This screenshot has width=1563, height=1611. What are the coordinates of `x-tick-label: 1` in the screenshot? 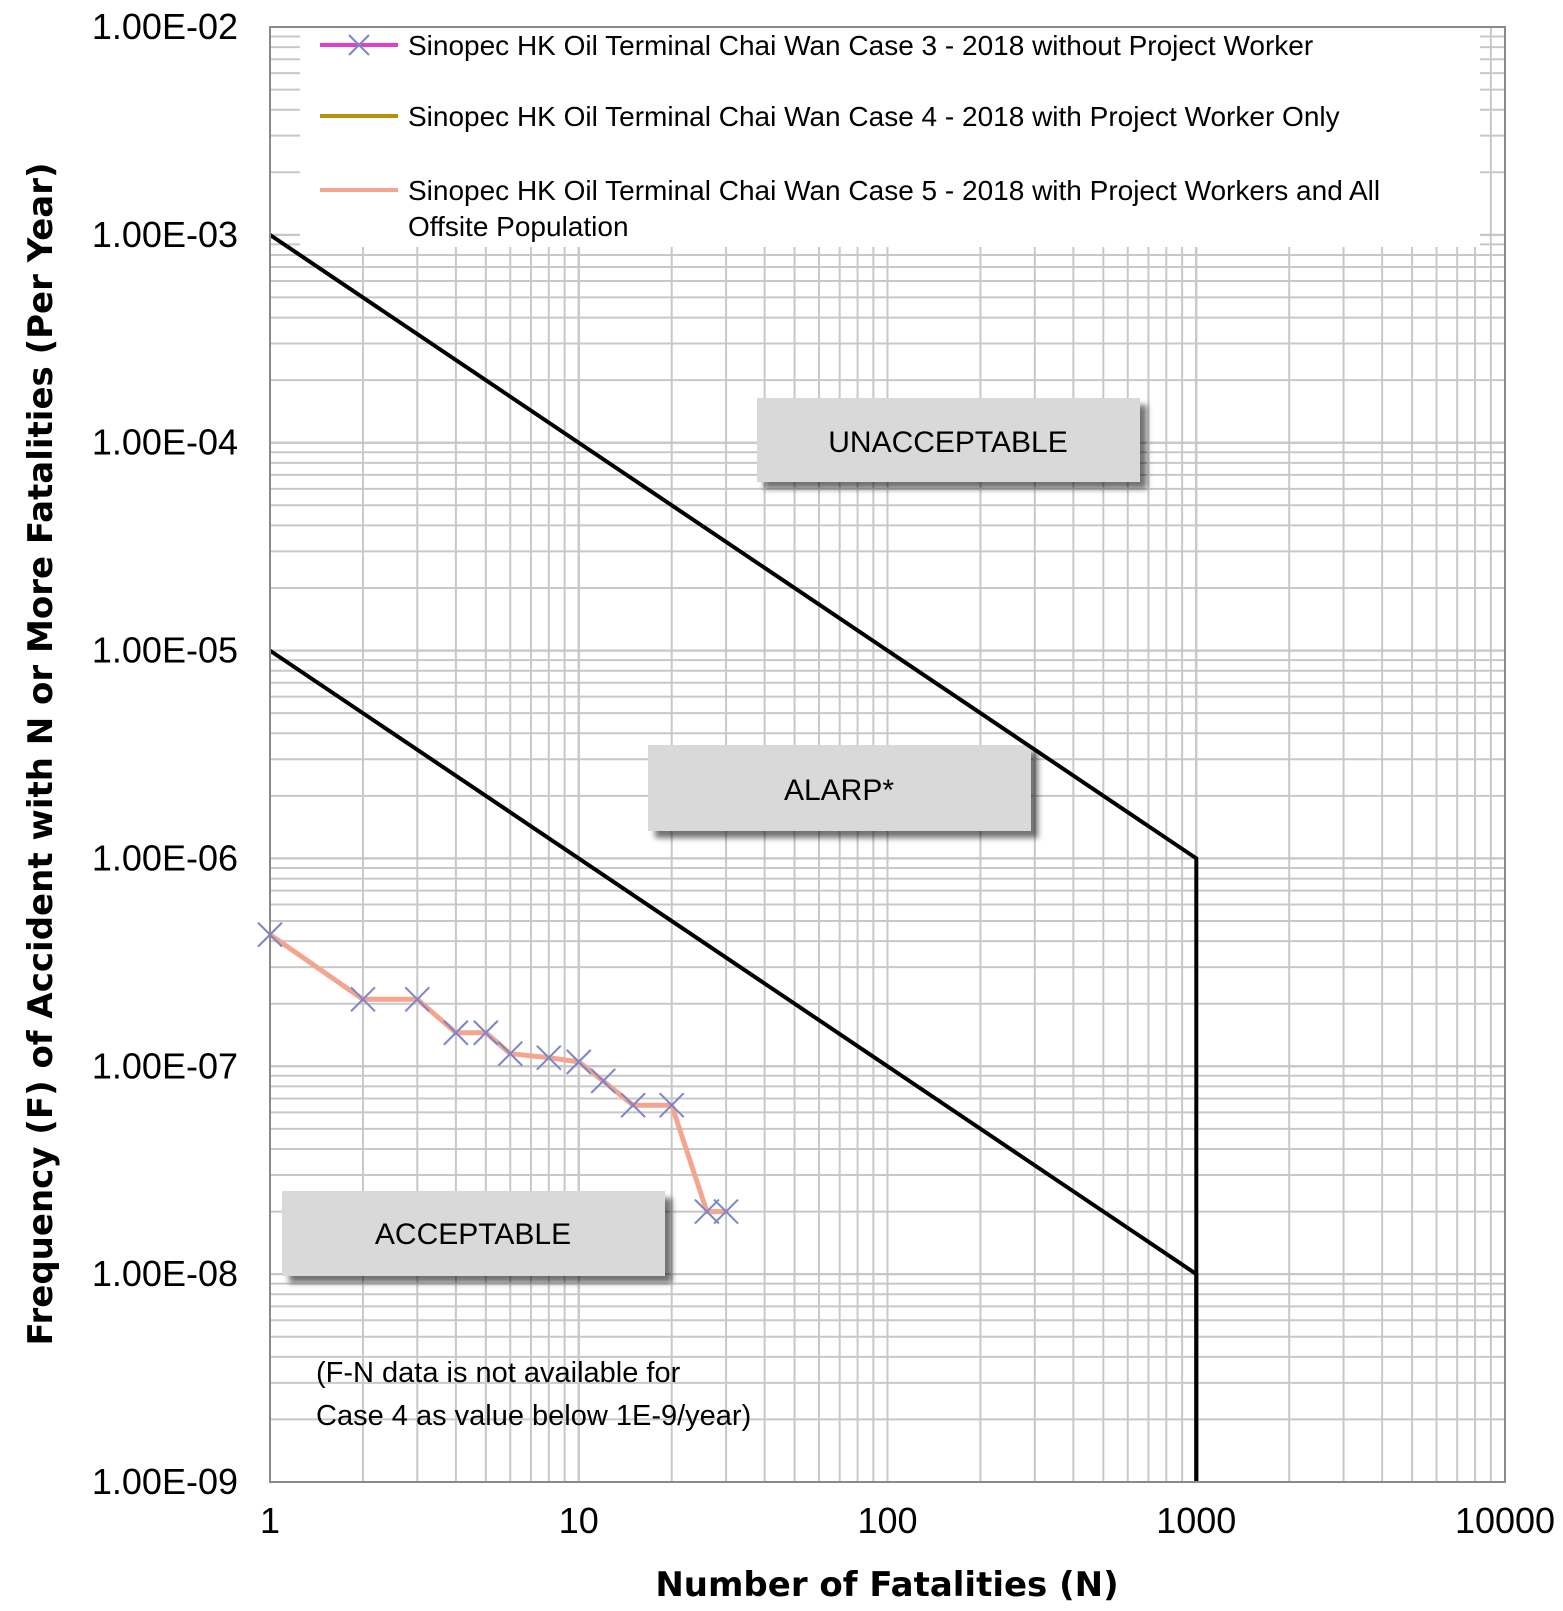 It's located at (270, 1520).